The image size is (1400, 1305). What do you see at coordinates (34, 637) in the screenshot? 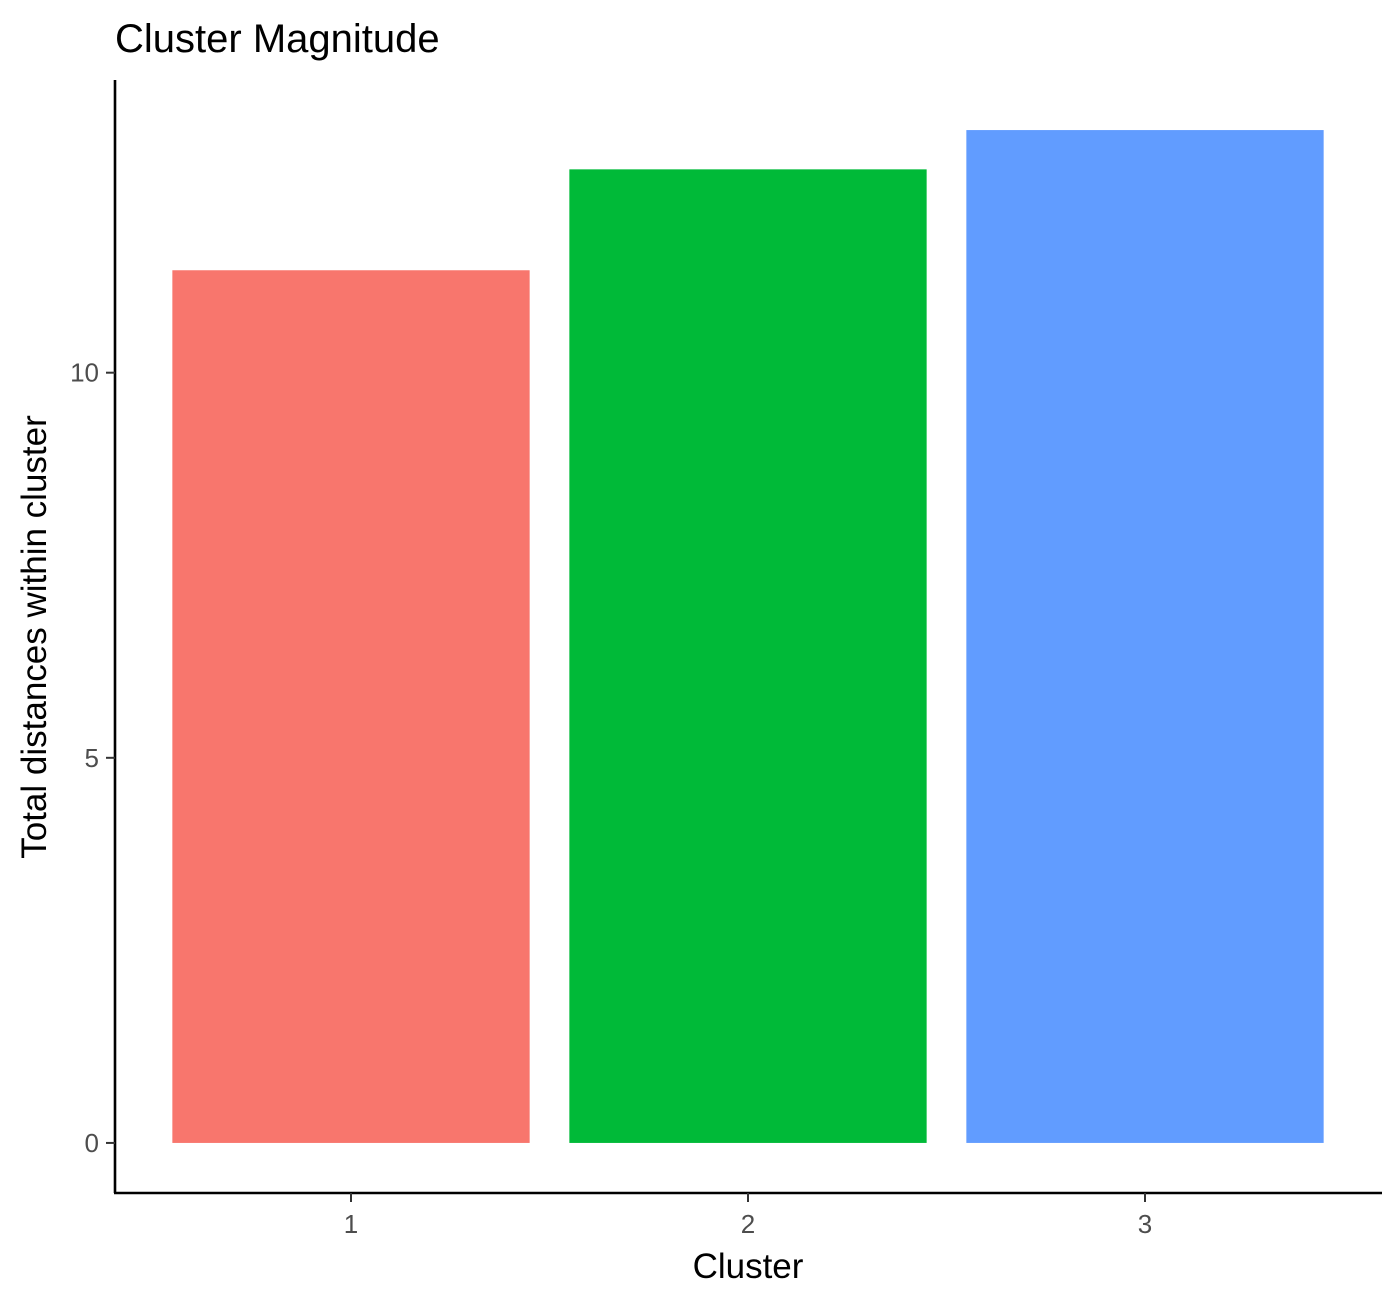
I see `y-axis-title: Total distances within cluster` at bounding box center [34, 637].